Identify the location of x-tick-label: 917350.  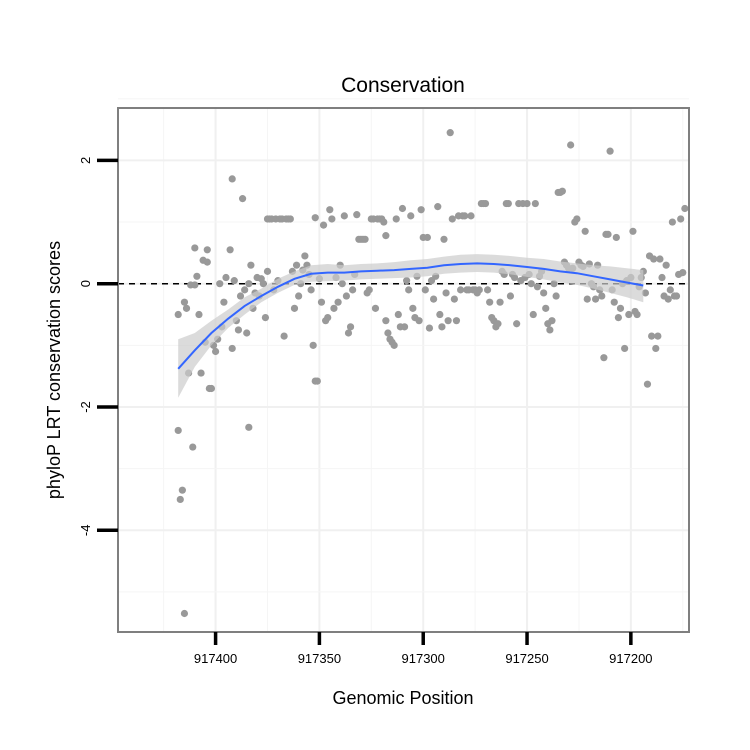
(319, 658).